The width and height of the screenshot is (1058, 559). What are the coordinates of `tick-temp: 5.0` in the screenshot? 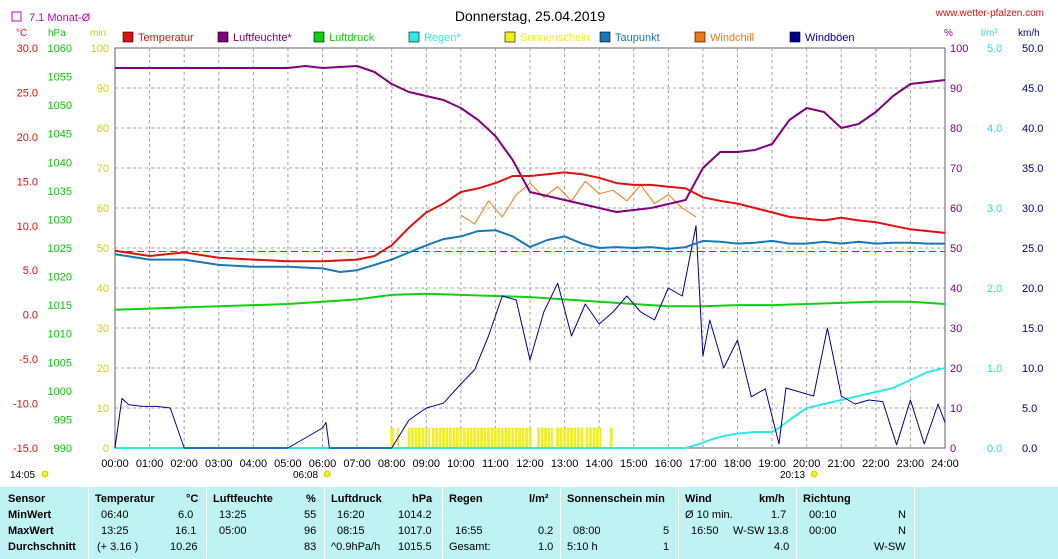 It's located at (30, 271).